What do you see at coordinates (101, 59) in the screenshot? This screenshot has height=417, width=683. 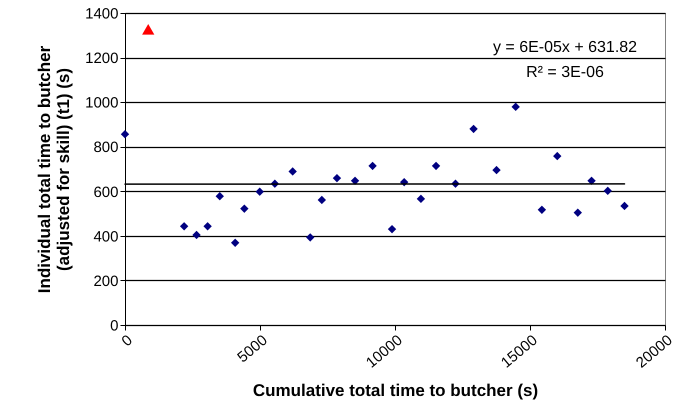 I see `y-tick-label: 1200` at bounding box center [101, 59].